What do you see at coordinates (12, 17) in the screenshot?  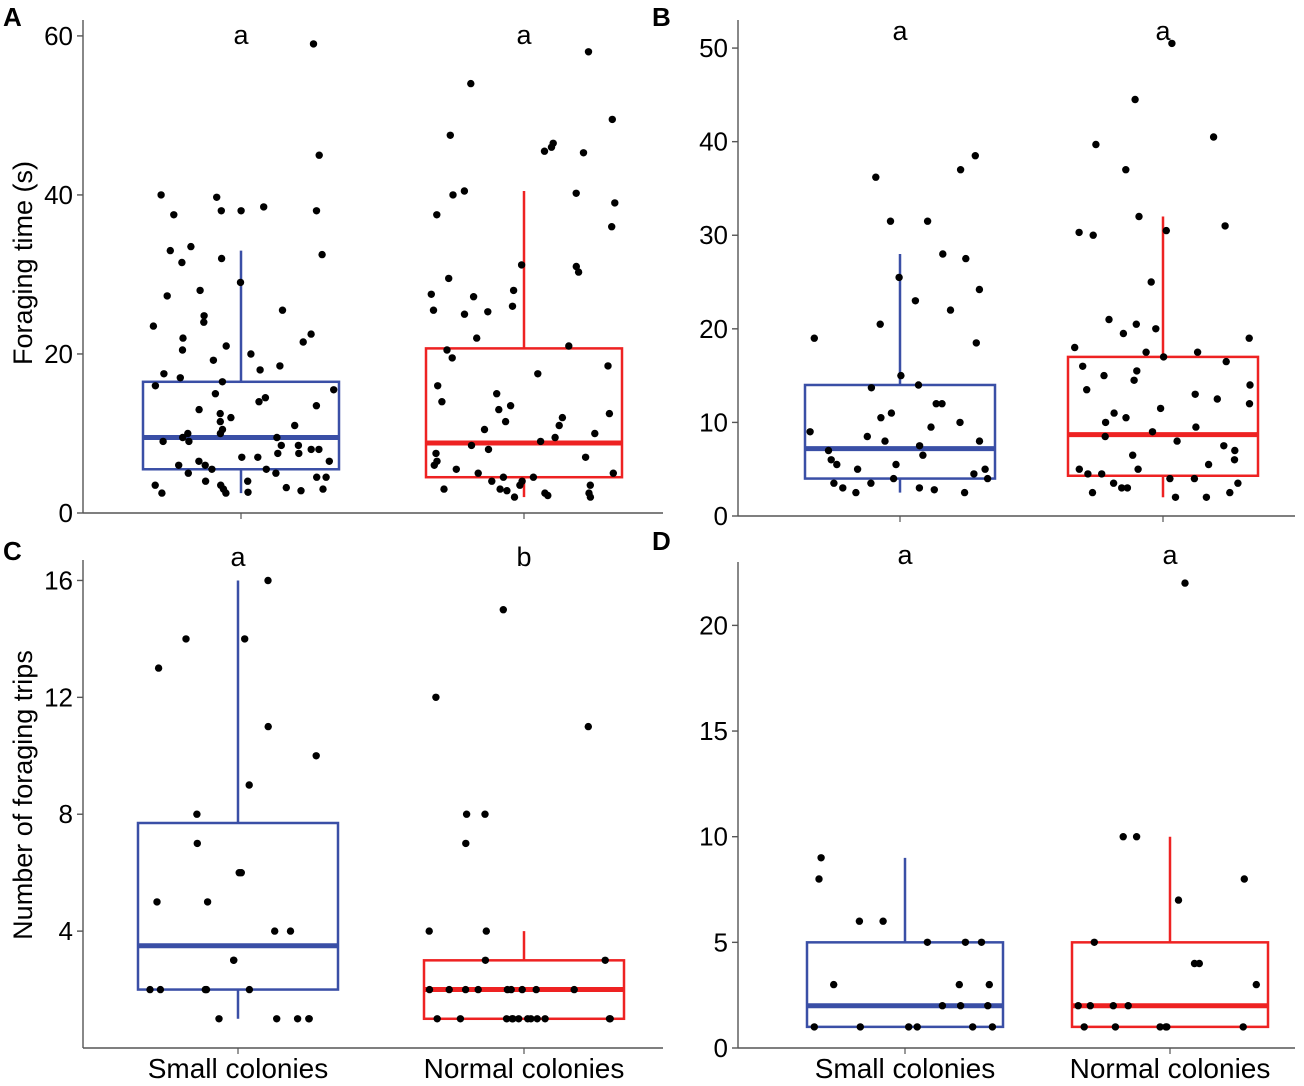 I see `panel-a-label: A` at bounding box center [12, 17].